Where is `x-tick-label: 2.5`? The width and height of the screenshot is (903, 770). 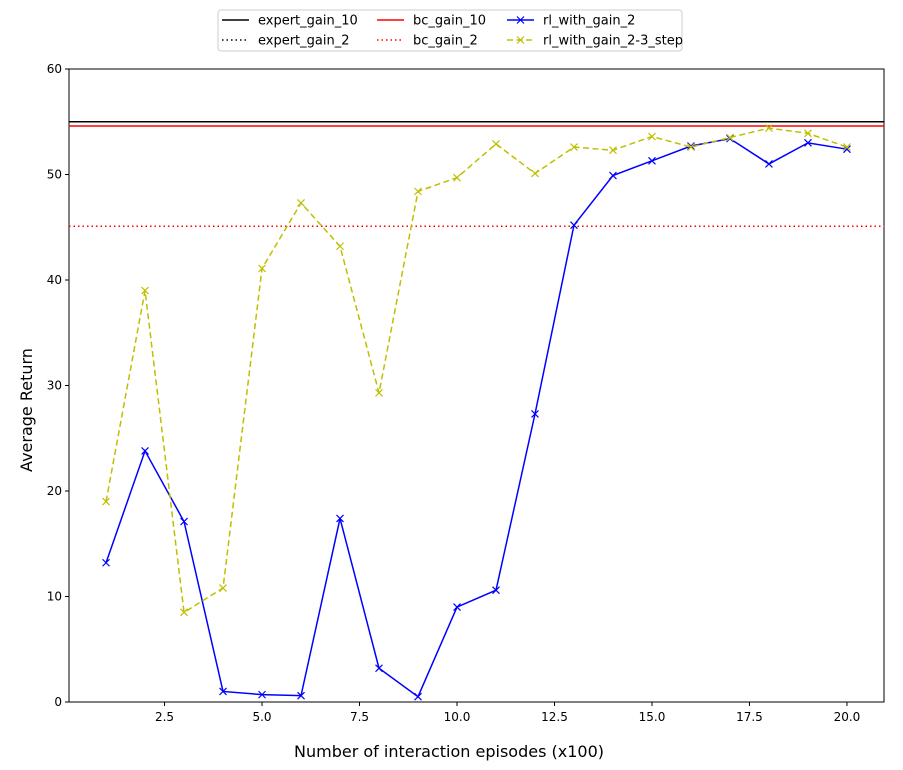 x-tick-label: 2.5 is located at coordinates (164, 717).